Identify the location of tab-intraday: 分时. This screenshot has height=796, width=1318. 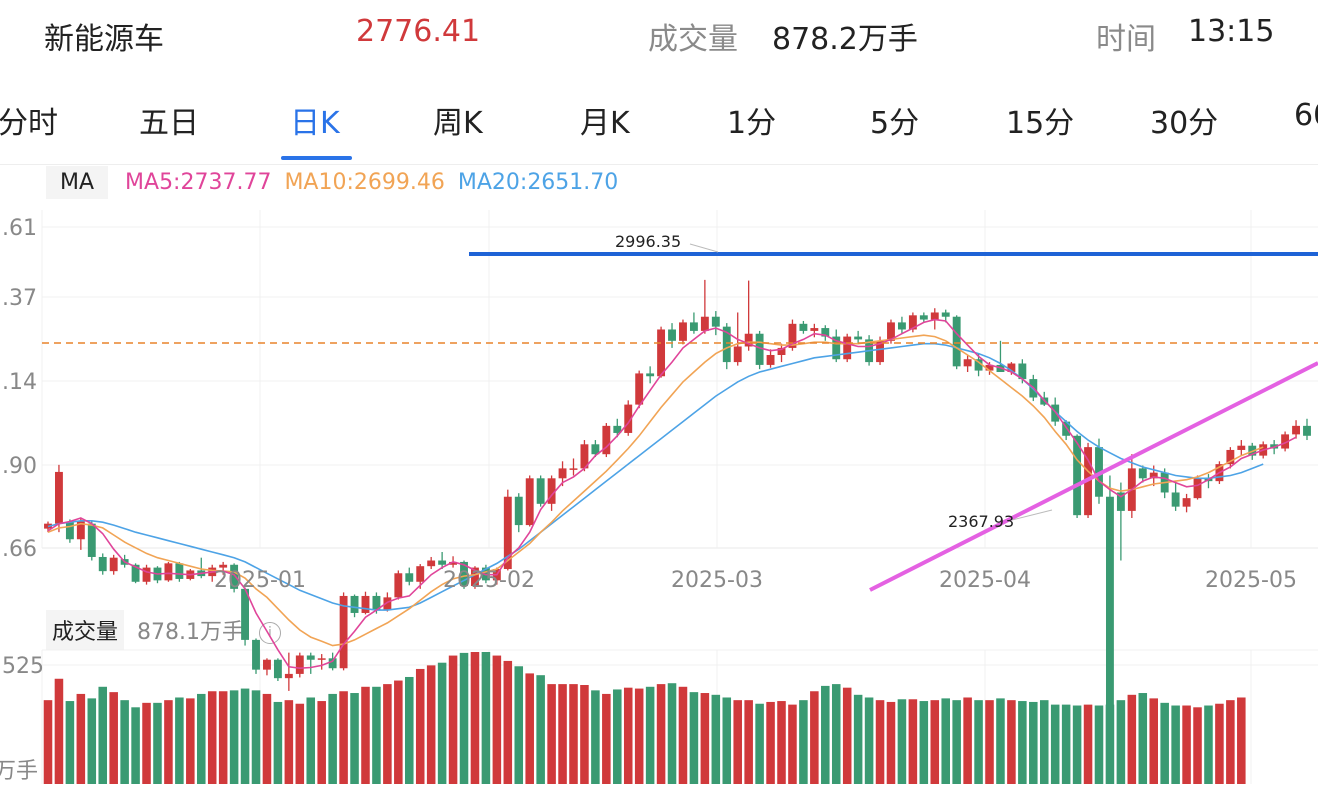
(29, 123).